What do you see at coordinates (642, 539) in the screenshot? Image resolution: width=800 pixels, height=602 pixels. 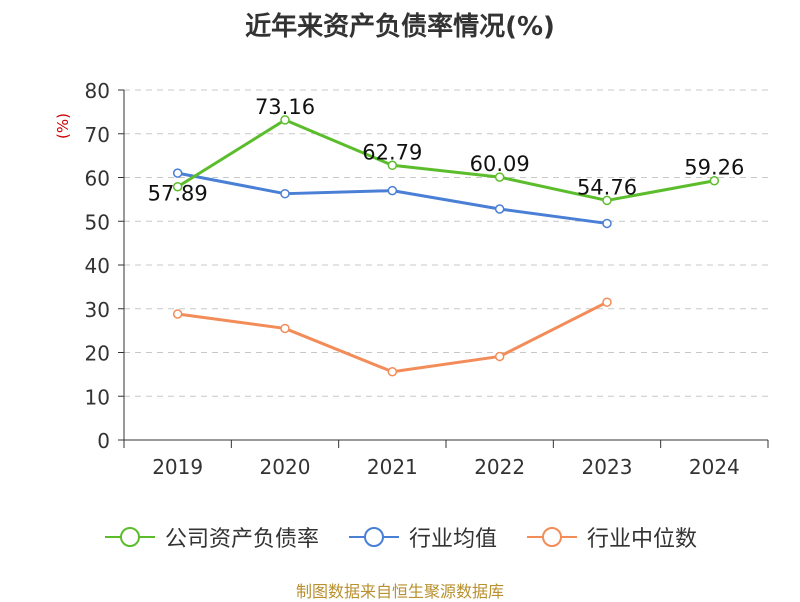 I see `legend-label: 行业中位数` at bounding box center [642, 539].